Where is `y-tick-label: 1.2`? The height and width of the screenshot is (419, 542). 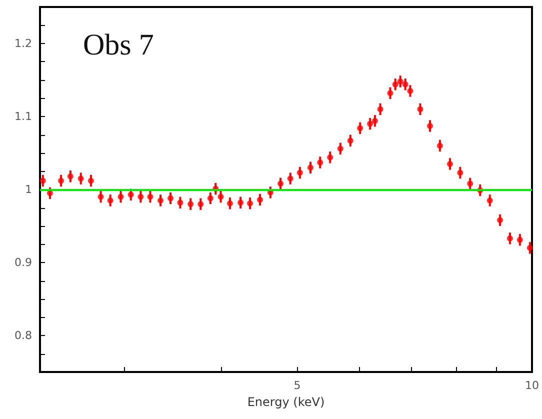 y-tick-label: 1.2 is located at coordinates (23, 43).